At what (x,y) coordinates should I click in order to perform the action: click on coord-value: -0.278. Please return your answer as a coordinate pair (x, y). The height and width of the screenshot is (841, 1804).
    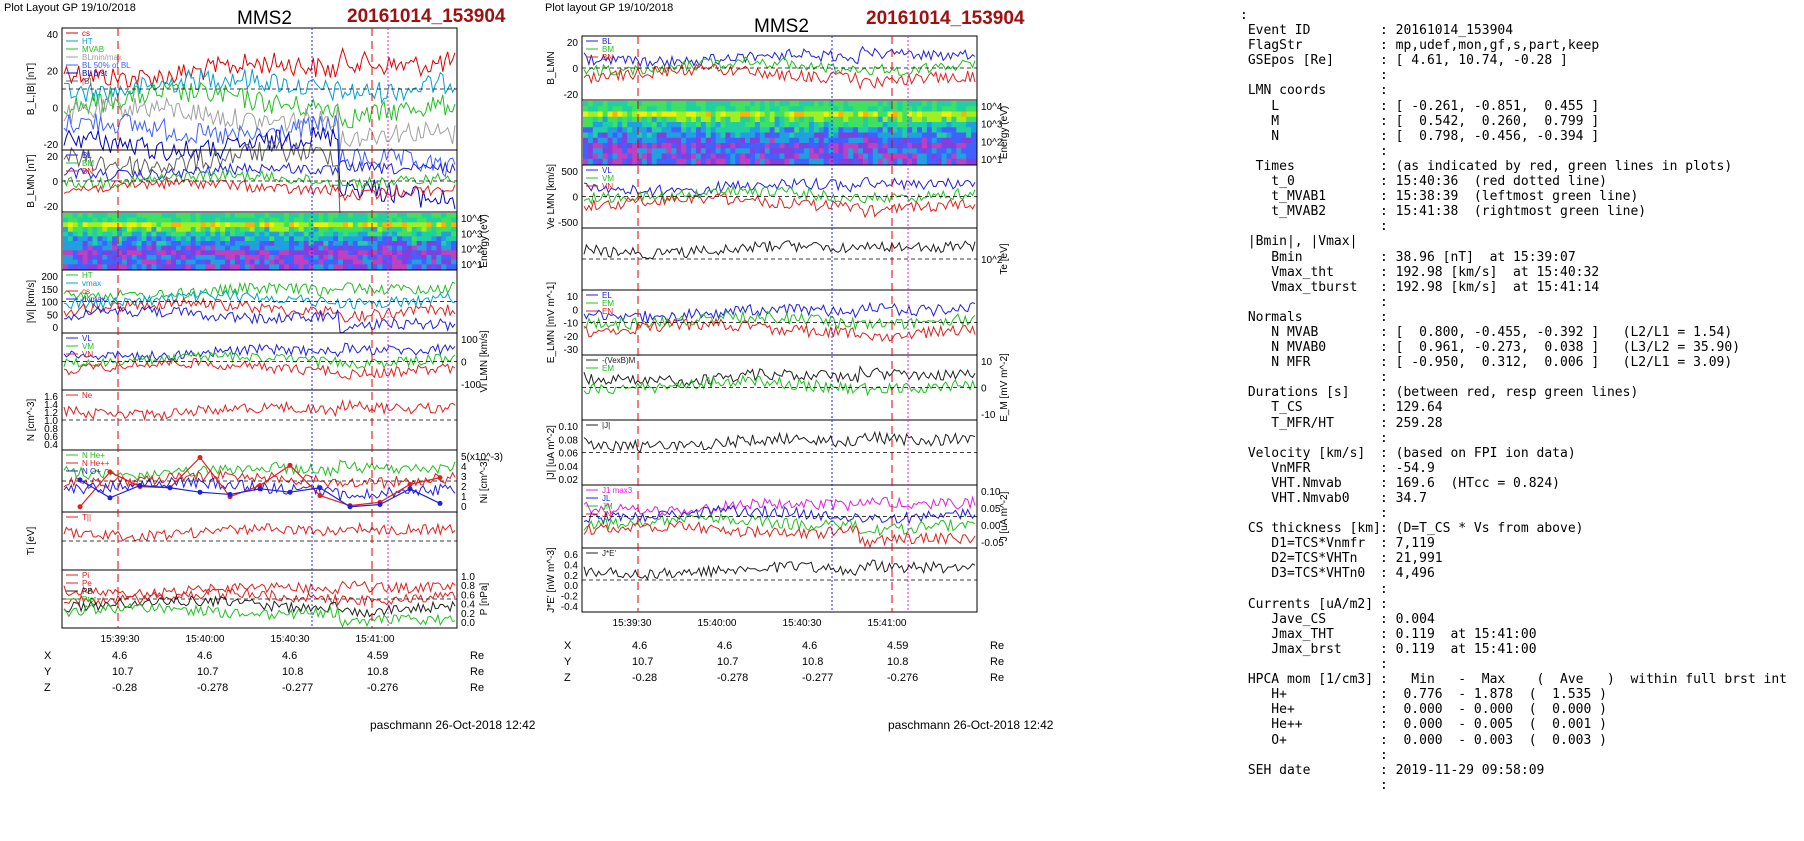
    Looking at the image, I should click on (733, 678).